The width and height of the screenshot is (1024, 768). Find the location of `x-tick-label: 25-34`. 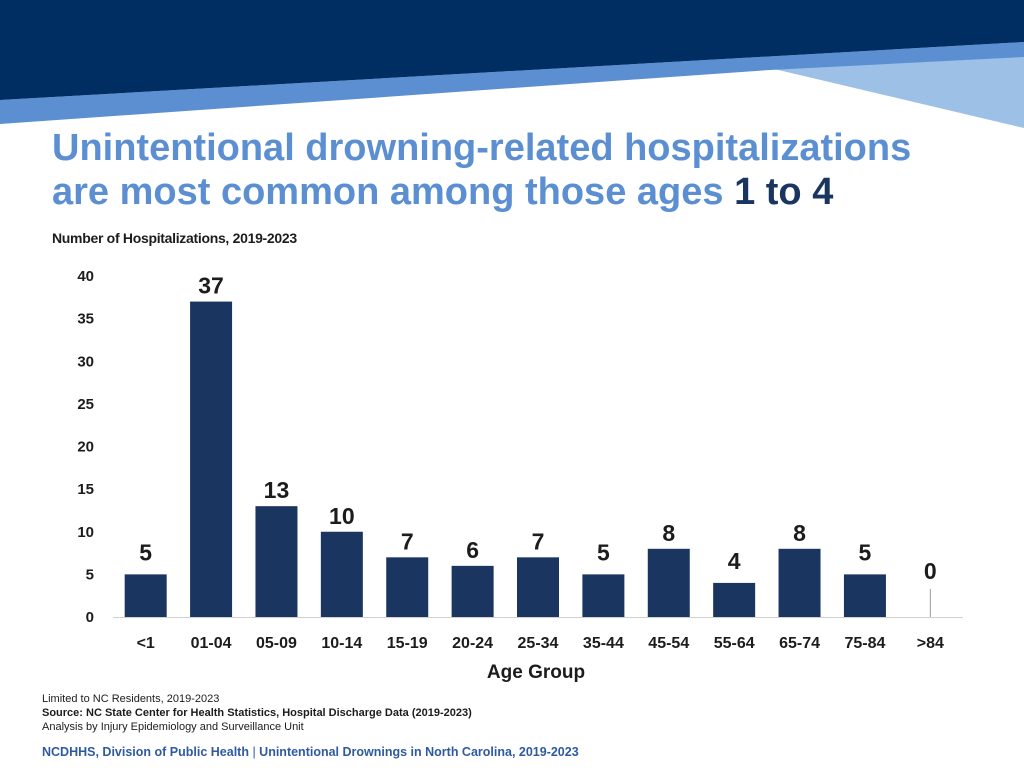

x-tick-label: 25-34 is located at coordinates (538, 643).